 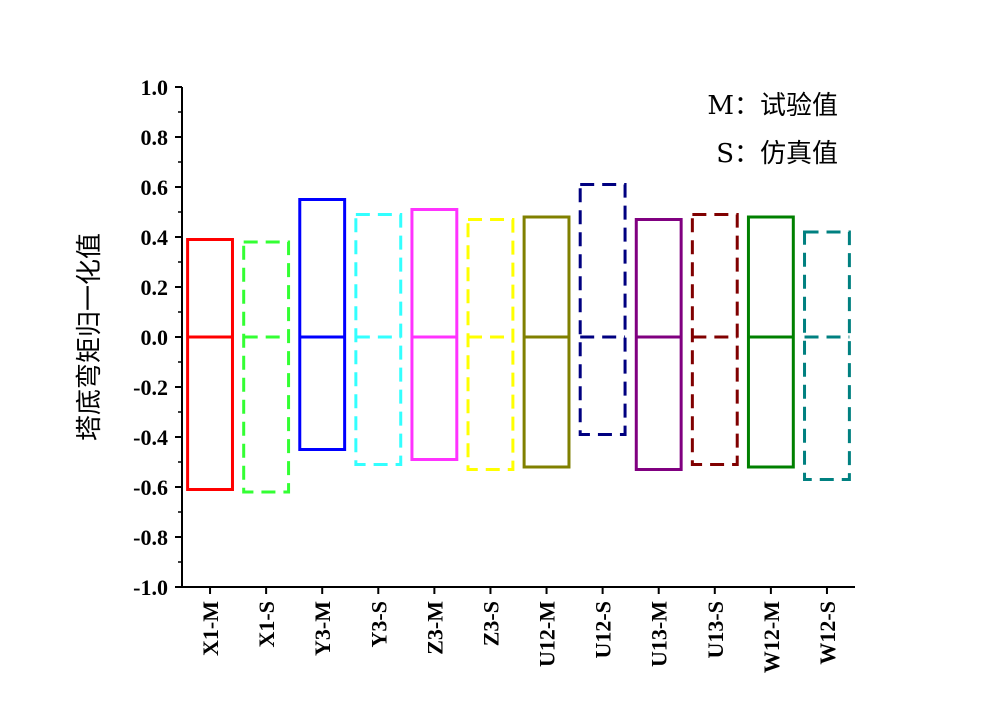 What do you see at coordinates (155, 187) in the screenshot?
I see `y-tick-label: 0.6` at bounding box center [155, 187].